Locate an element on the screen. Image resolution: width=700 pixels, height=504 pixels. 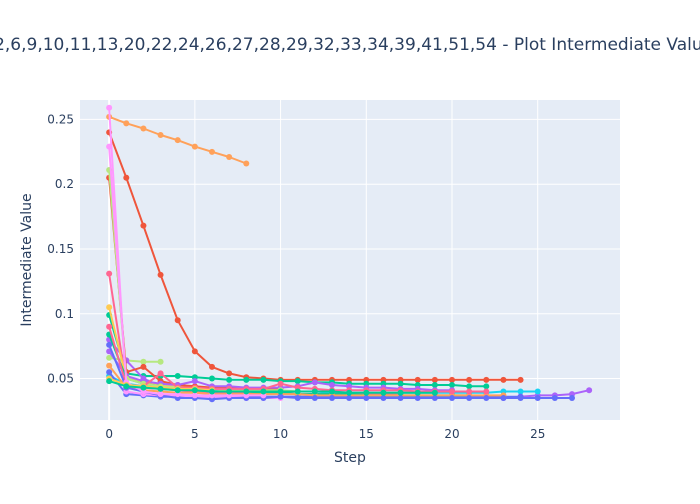
x-tick-label: 10 is located at coordinates (280, 434).